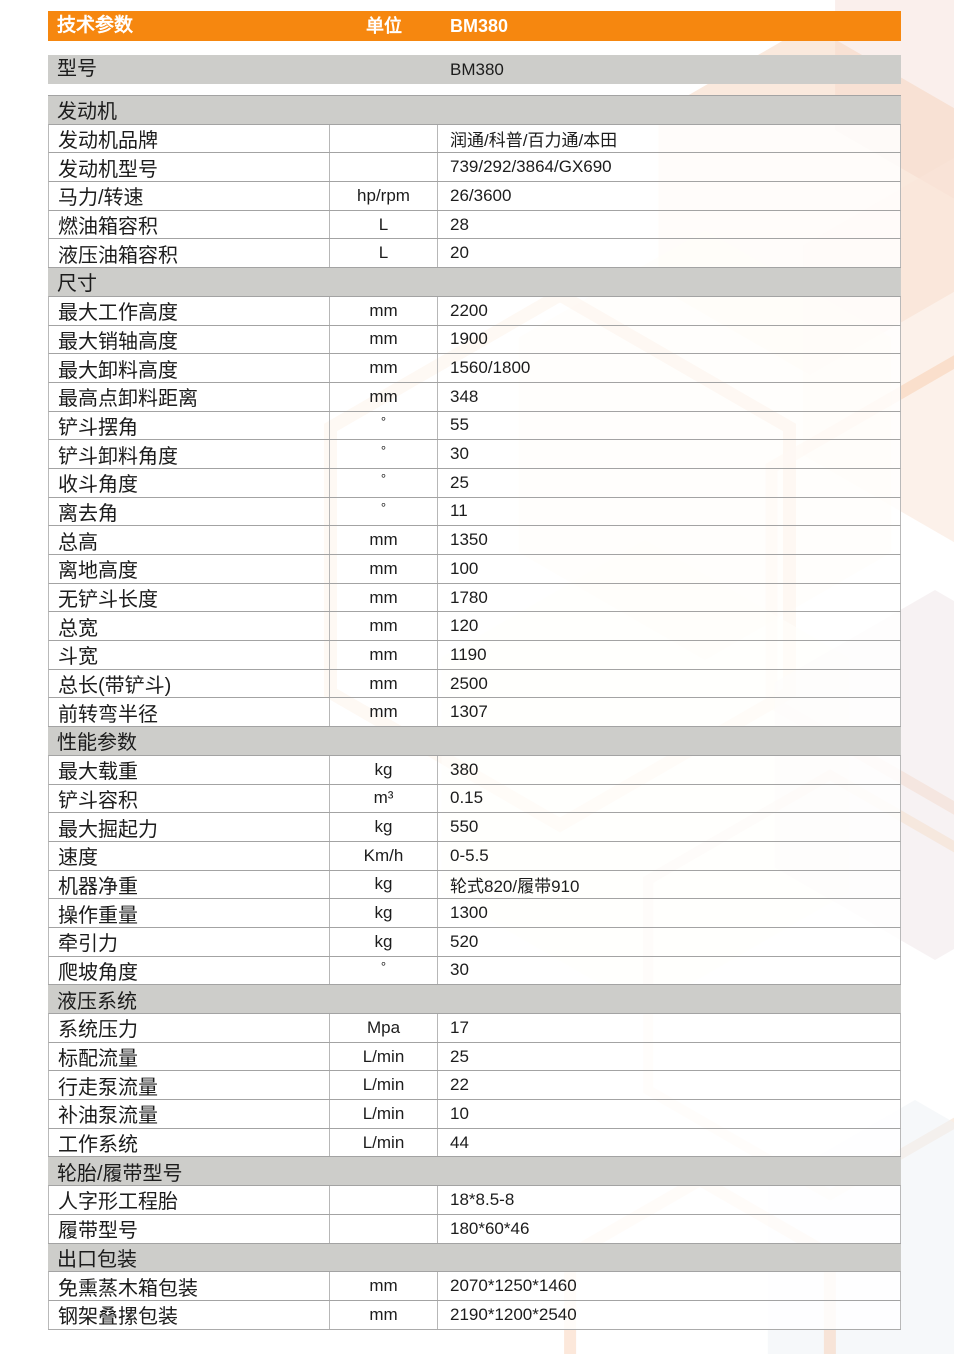 Image resolution: width=954 pixels, height=1354 pixels. I want to click on section-title: 出口包装, so click(97, 1259).